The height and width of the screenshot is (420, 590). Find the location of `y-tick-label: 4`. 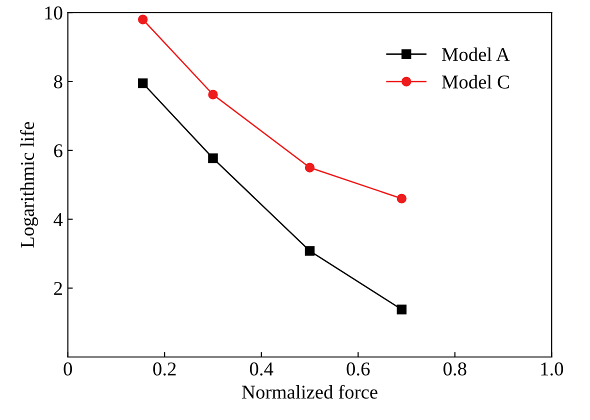

y-tick-label: 4 is located at coordinates (58, 219).